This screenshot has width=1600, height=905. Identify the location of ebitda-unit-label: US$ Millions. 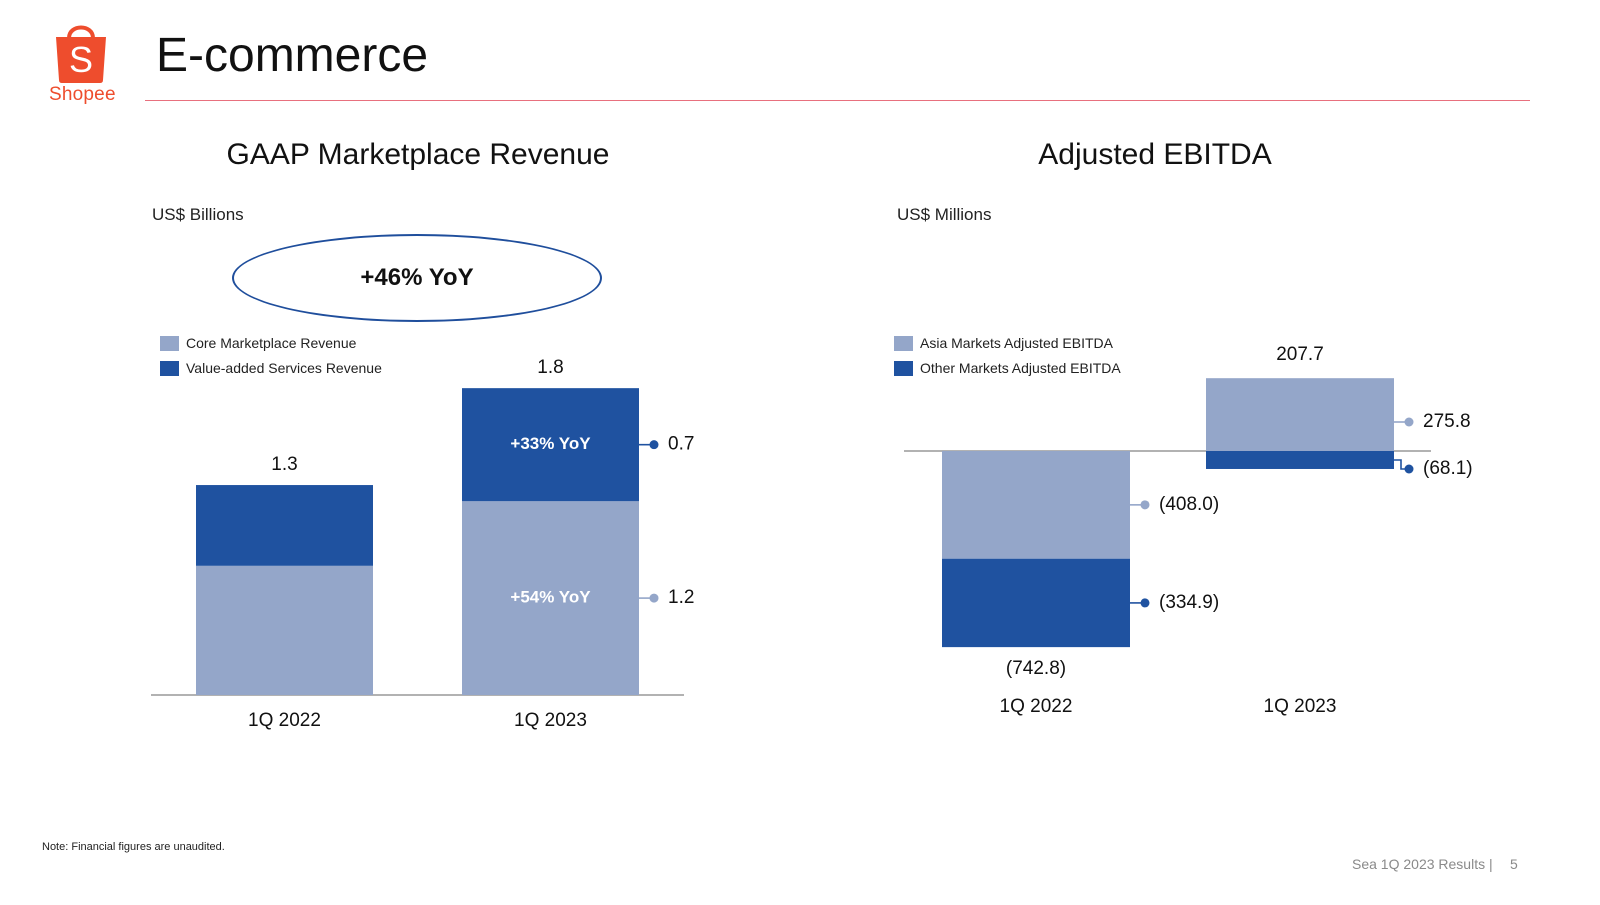
(944, 214).